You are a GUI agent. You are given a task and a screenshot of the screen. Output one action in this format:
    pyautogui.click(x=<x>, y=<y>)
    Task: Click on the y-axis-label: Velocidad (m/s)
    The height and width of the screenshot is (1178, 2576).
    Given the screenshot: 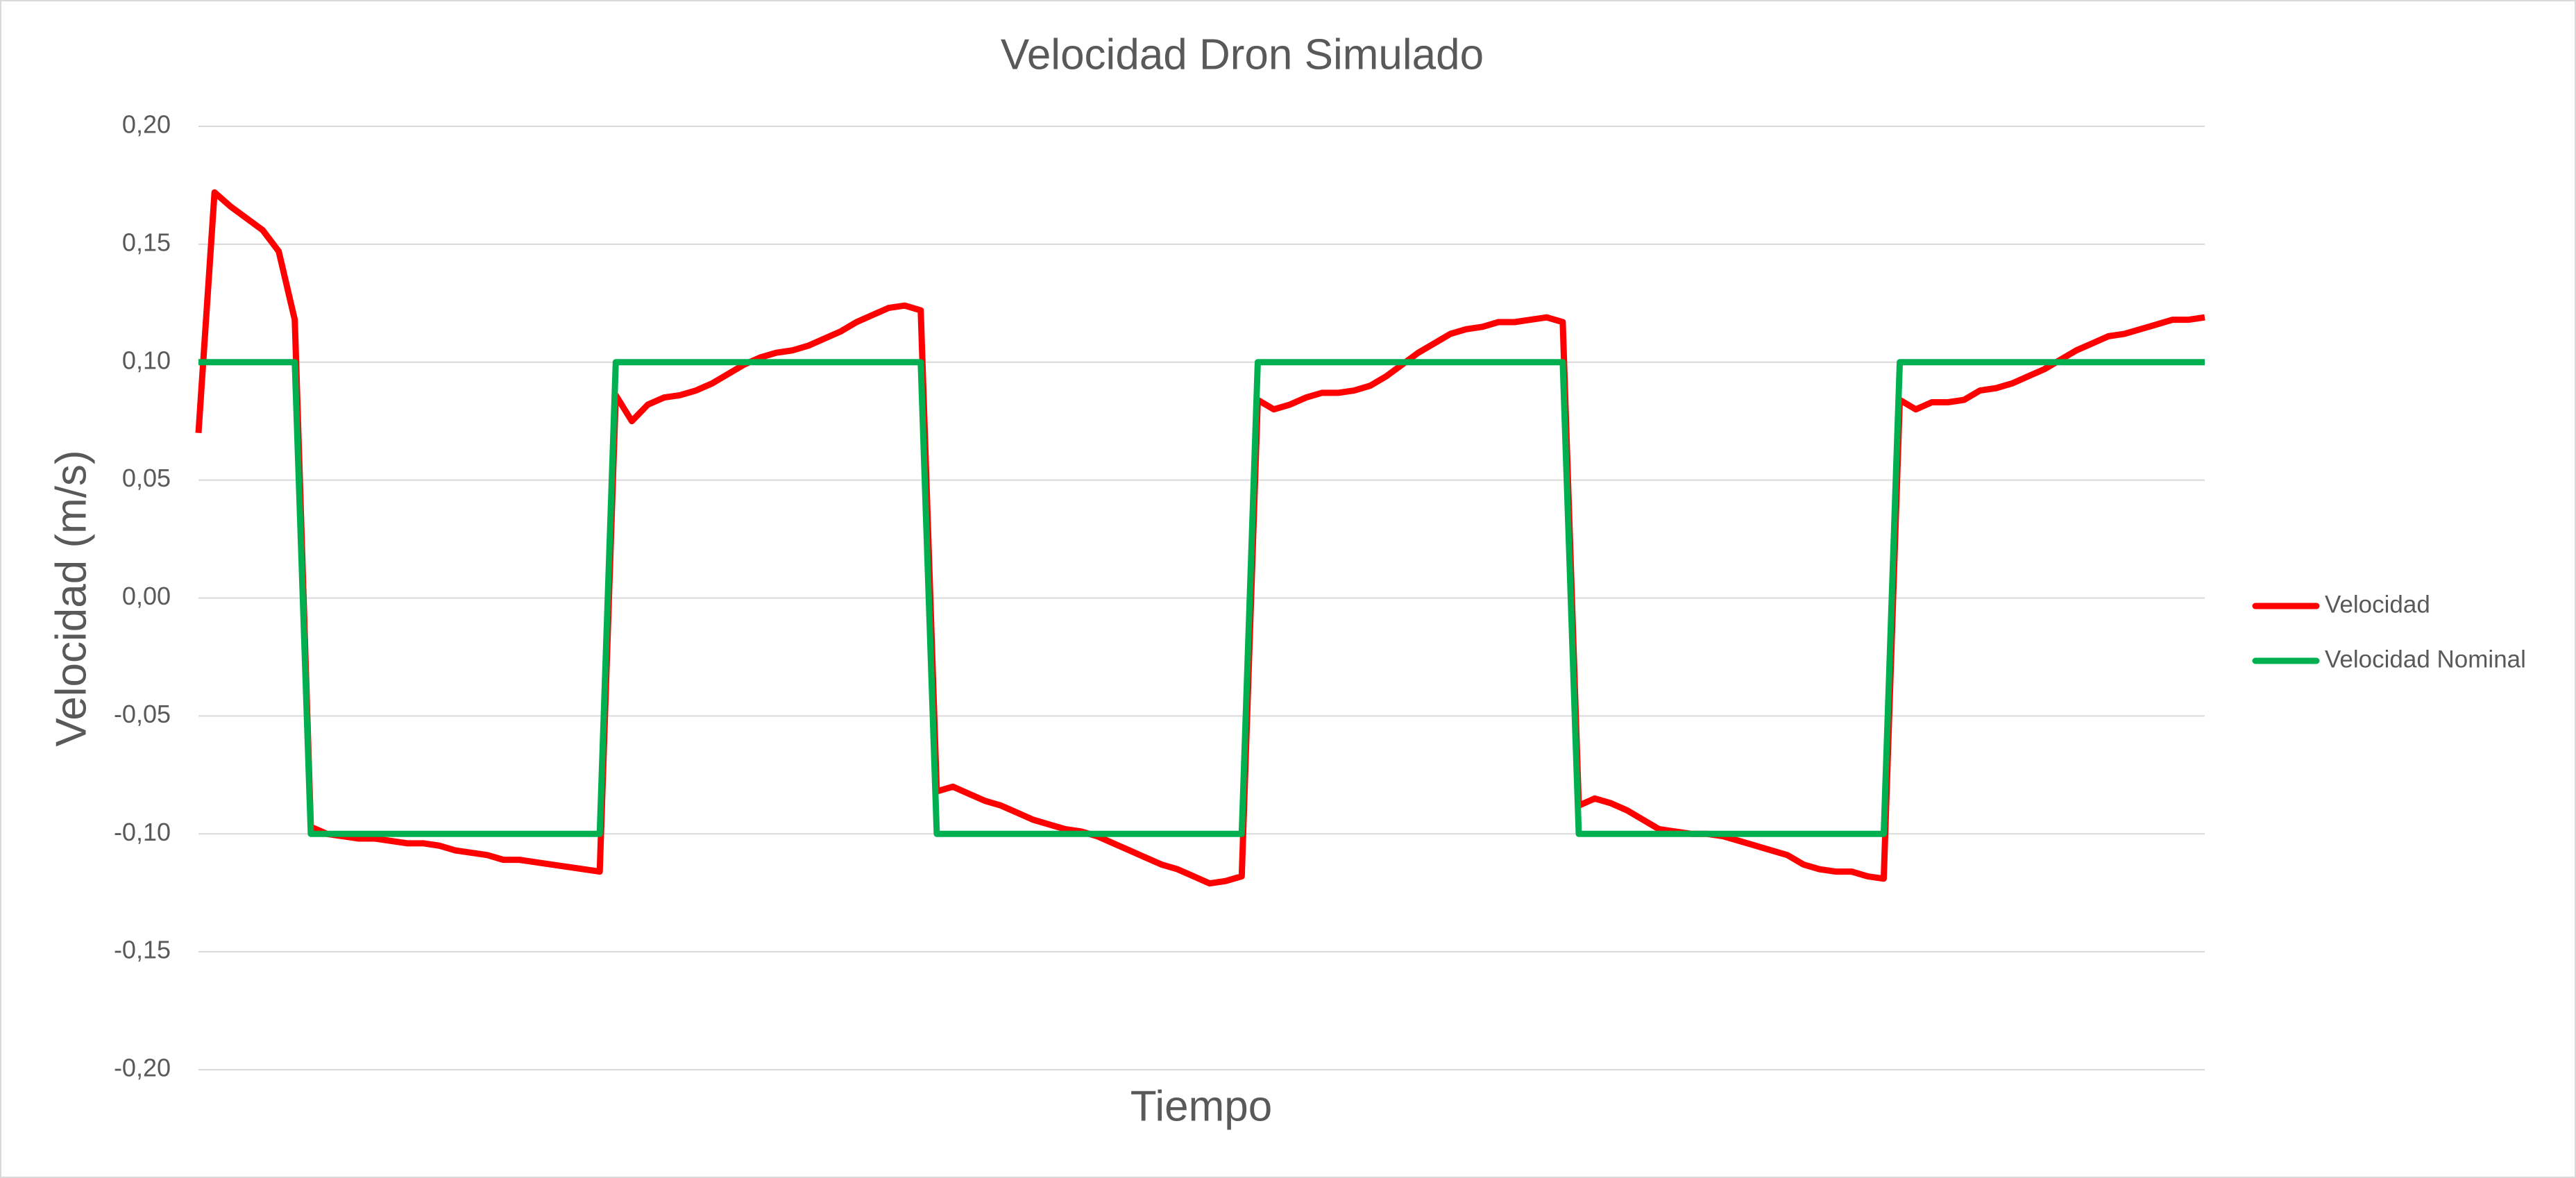 What is the action you would take?
    pyautogui.click(x=71, y=598)
    